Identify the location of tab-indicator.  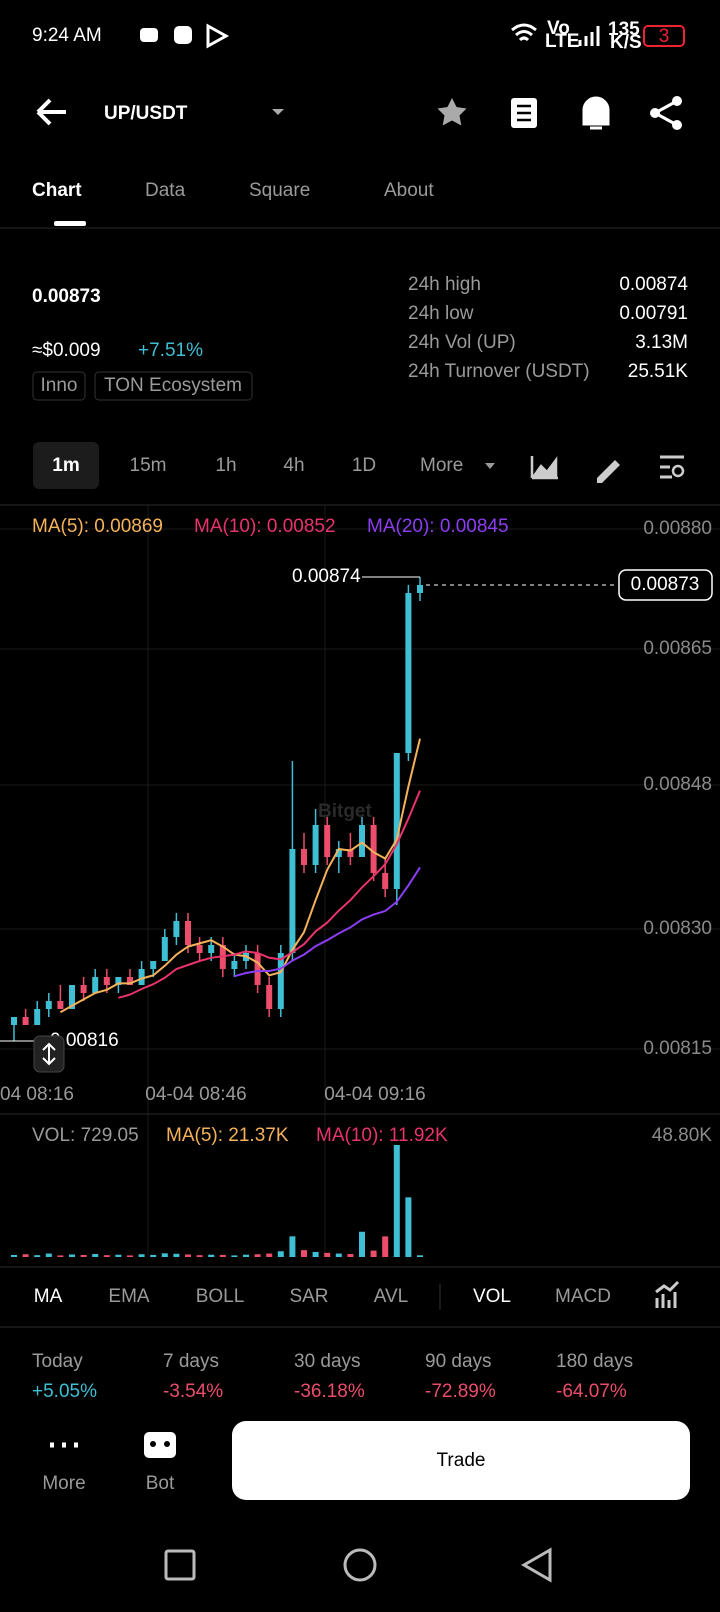
(70, 223).